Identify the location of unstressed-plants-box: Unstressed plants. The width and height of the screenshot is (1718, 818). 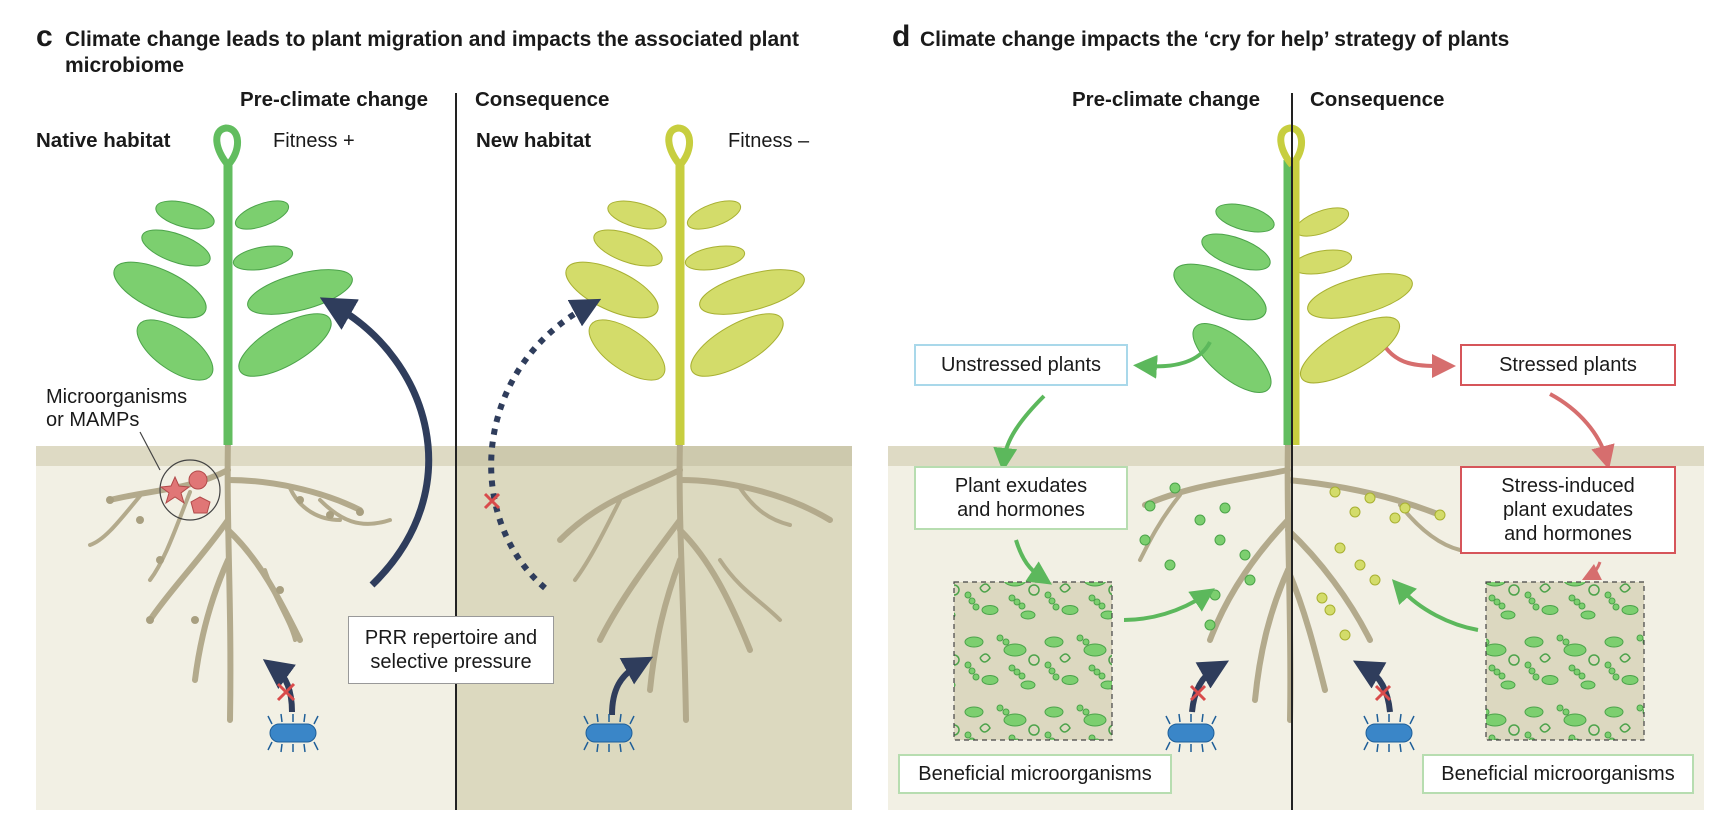
(1021, 365).